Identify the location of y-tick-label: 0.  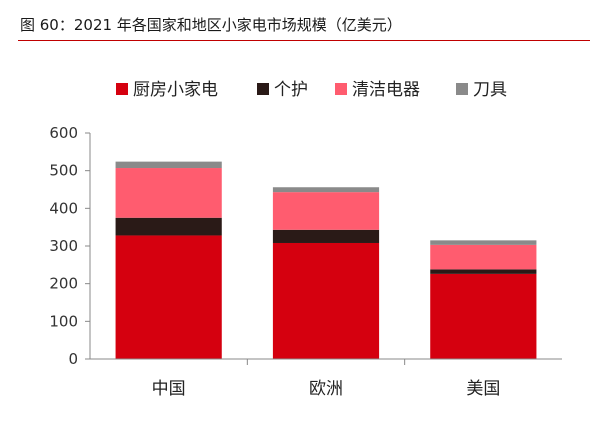
(73, 359).